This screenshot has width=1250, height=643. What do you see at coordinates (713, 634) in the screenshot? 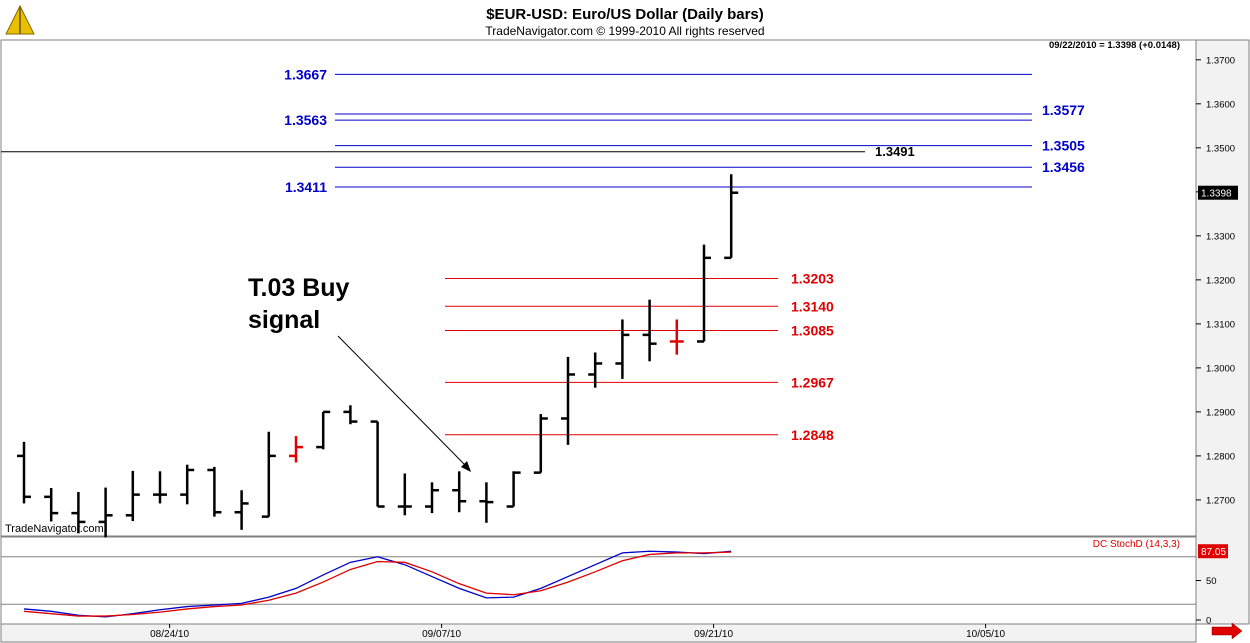
I see `x-tick-label: 09/21/10` at bounding box center [713, 634].